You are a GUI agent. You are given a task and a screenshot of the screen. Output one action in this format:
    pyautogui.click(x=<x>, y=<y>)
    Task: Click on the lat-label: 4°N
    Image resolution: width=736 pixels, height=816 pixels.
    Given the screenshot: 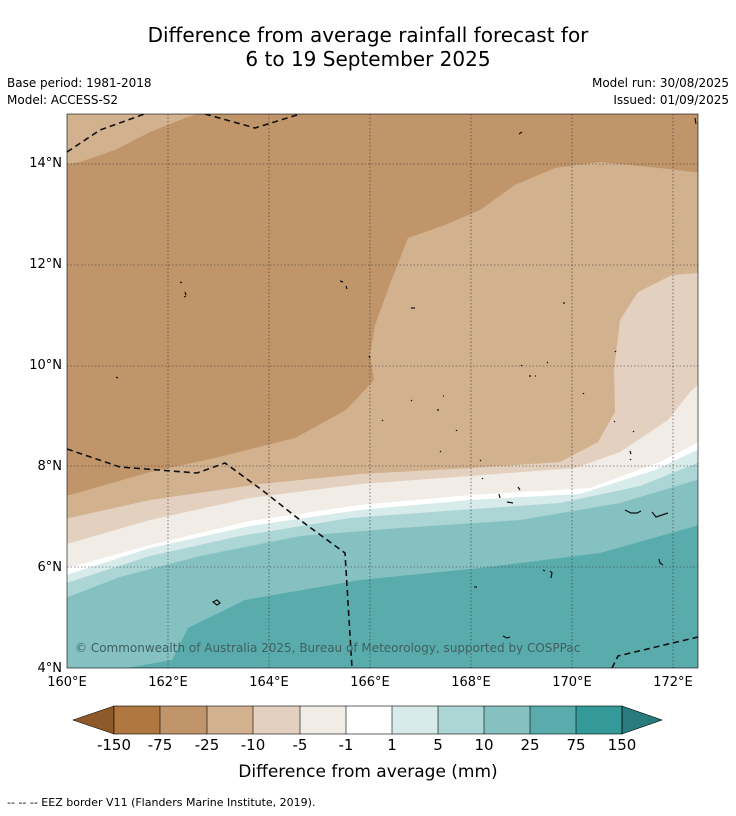 What is the action you would take?
    pyautogui.click(x=50, y=668)
    